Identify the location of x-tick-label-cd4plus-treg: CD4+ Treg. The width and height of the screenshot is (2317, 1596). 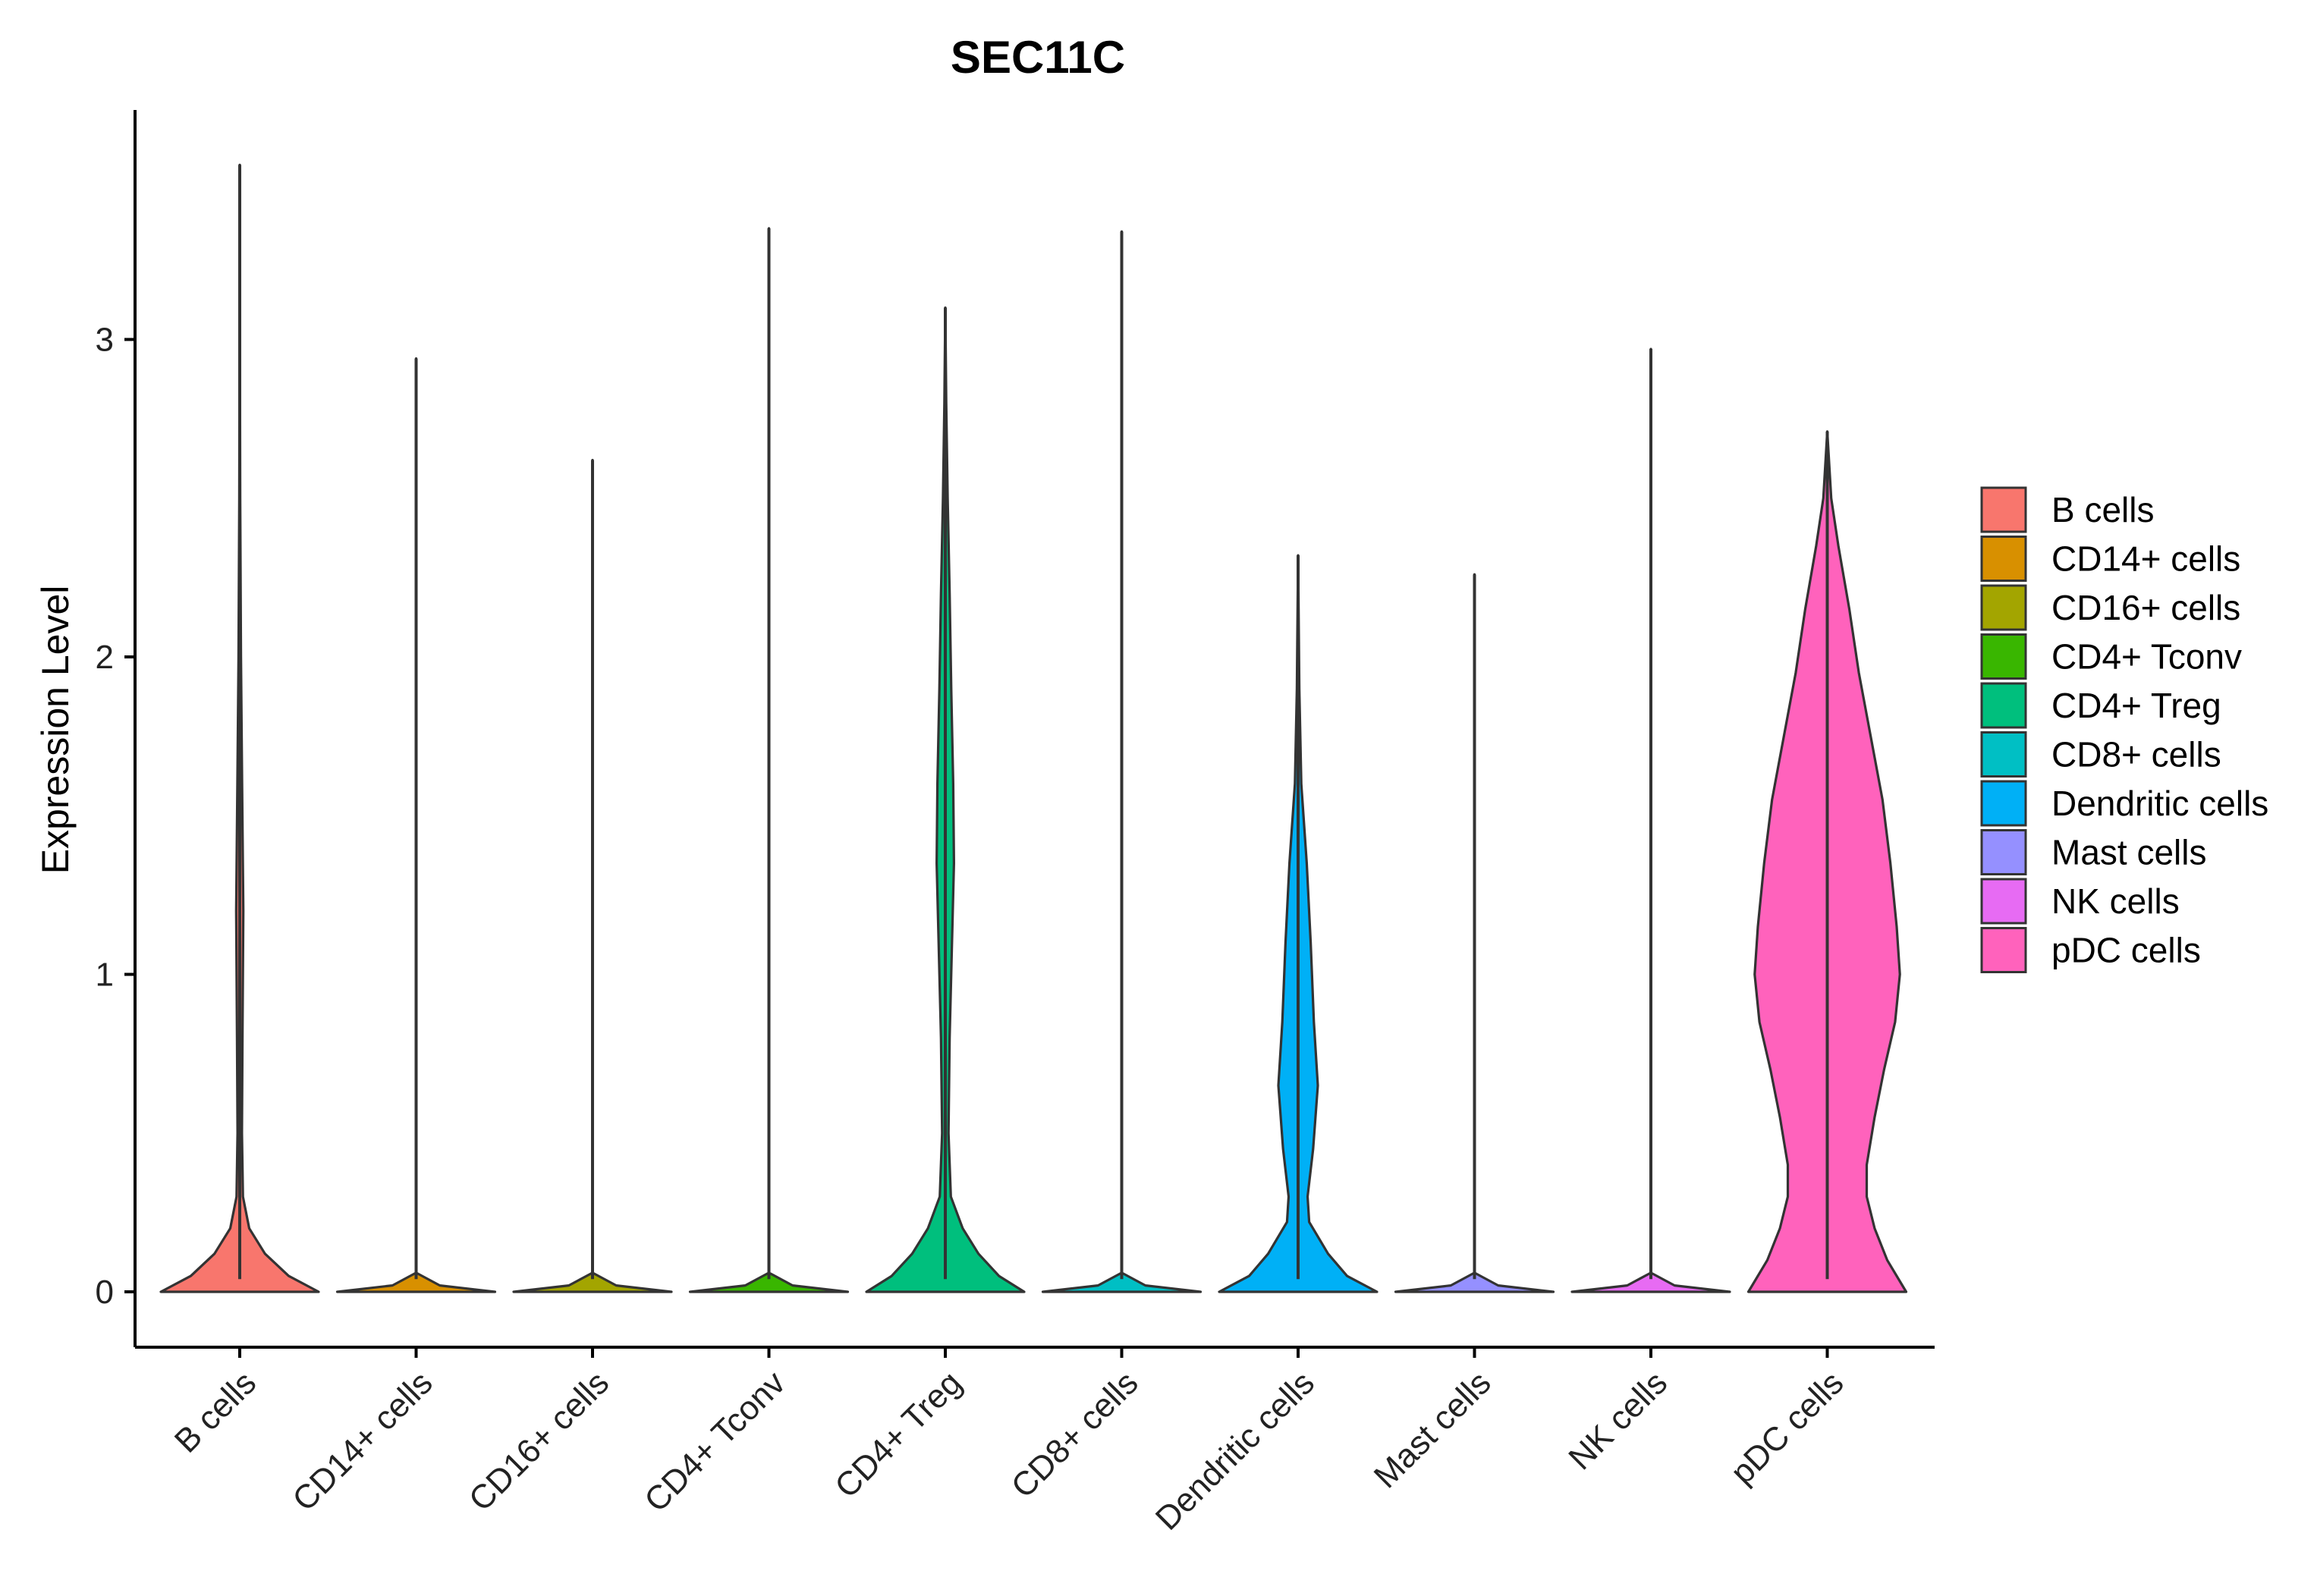
(898, 1434).